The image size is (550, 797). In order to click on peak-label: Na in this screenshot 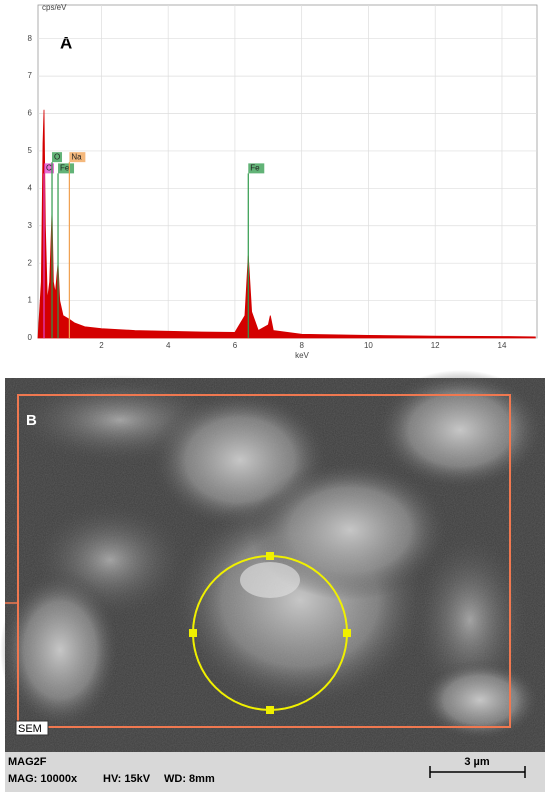, I will do `click(76, 156)`.